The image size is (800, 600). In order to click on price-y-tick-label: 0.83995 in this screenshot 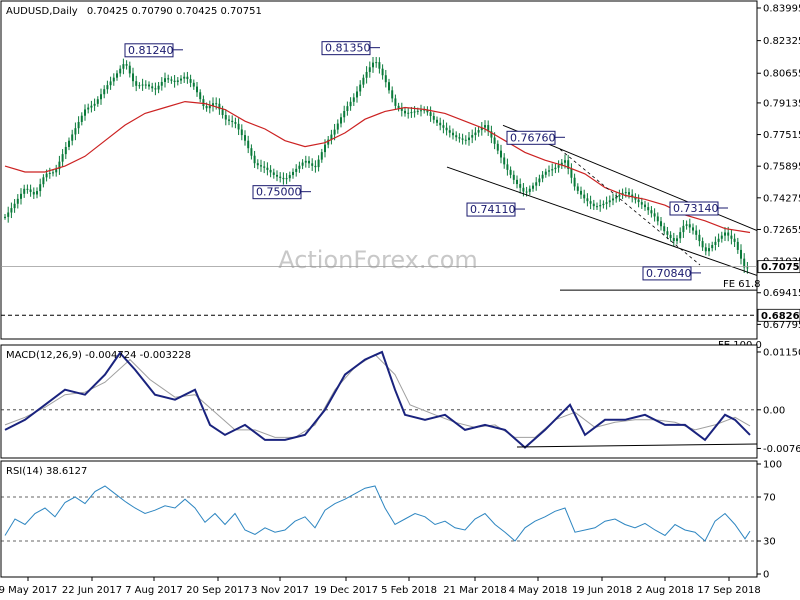, I will do `click(781, 9)`.